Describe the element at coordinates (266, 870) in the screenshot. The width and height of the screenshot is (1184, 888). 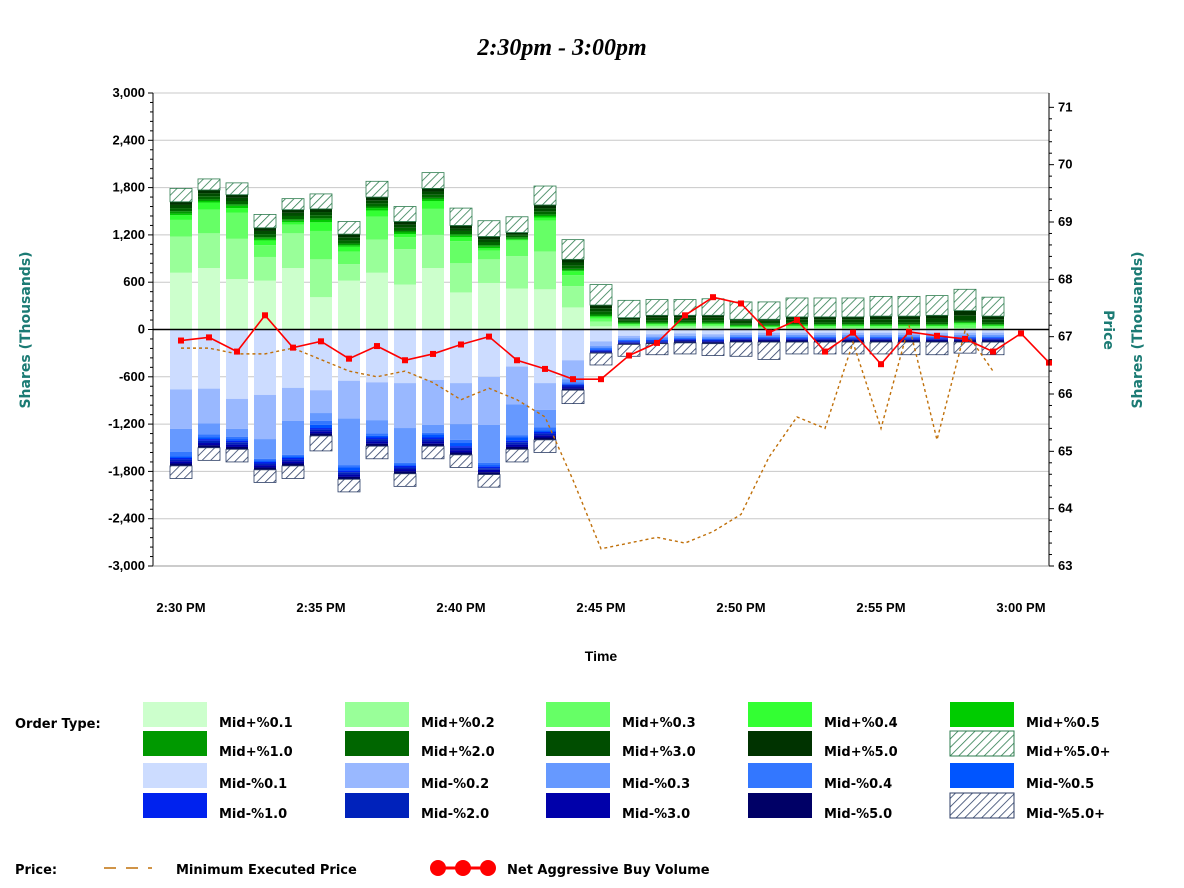
I see `legend-label-min-price: Minimum Executed Price` at that location.